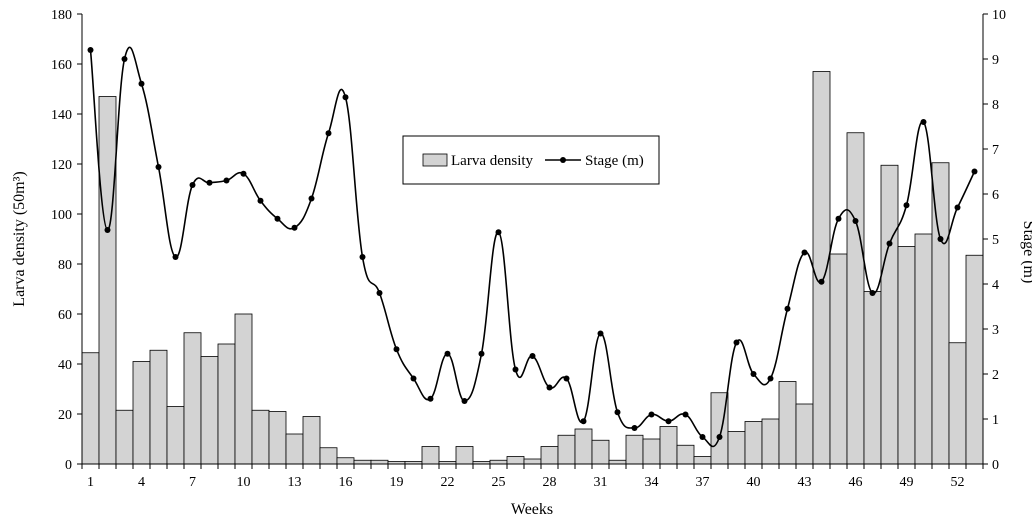 This screenshot has height=519, width=1032. I want to click on right-y-tick-label: 7, so click(995, 150).